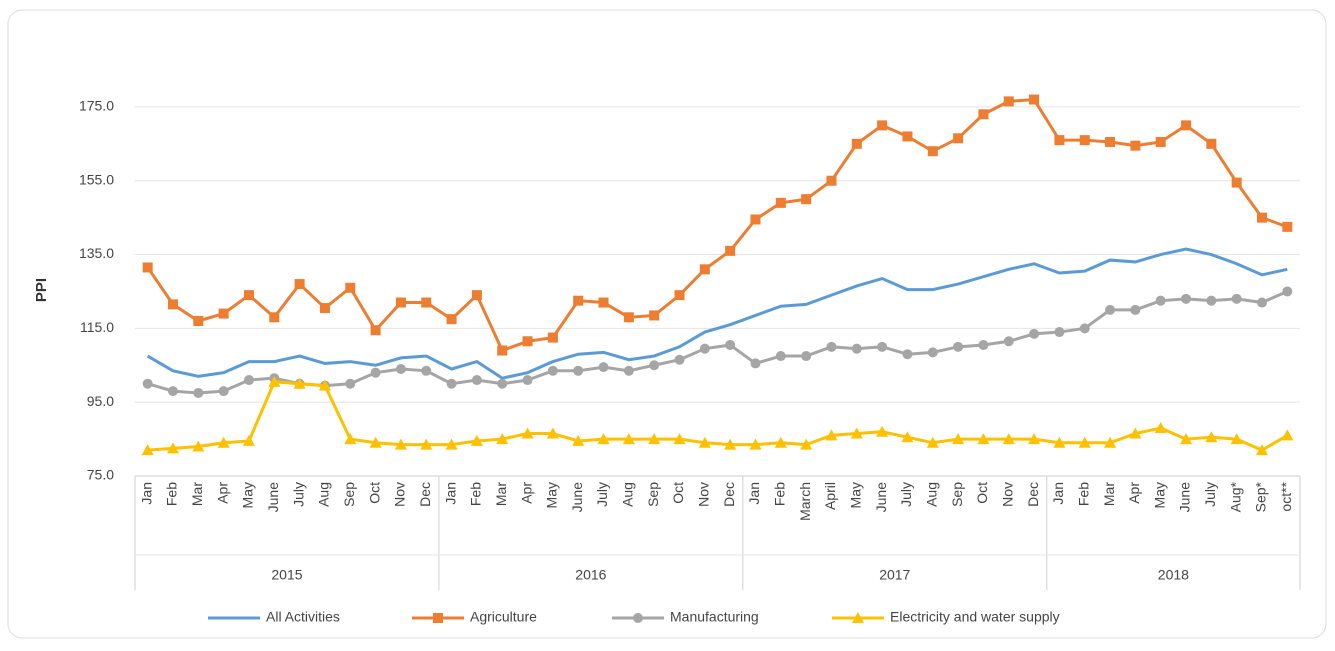 Image resolution: width=1335 pixels, height=651 pixels. I want to click on x-tick-label: Dec, so click(729, 494).